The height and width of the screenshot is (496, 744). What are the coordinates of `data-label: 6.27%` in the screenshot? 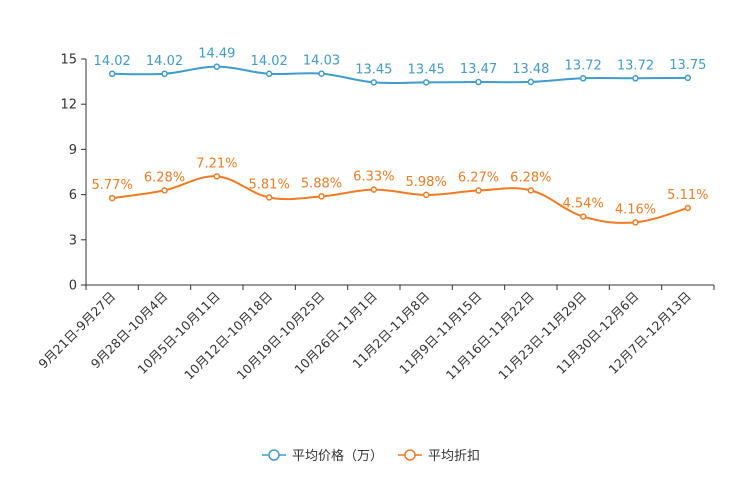 It's located at (478, 178).